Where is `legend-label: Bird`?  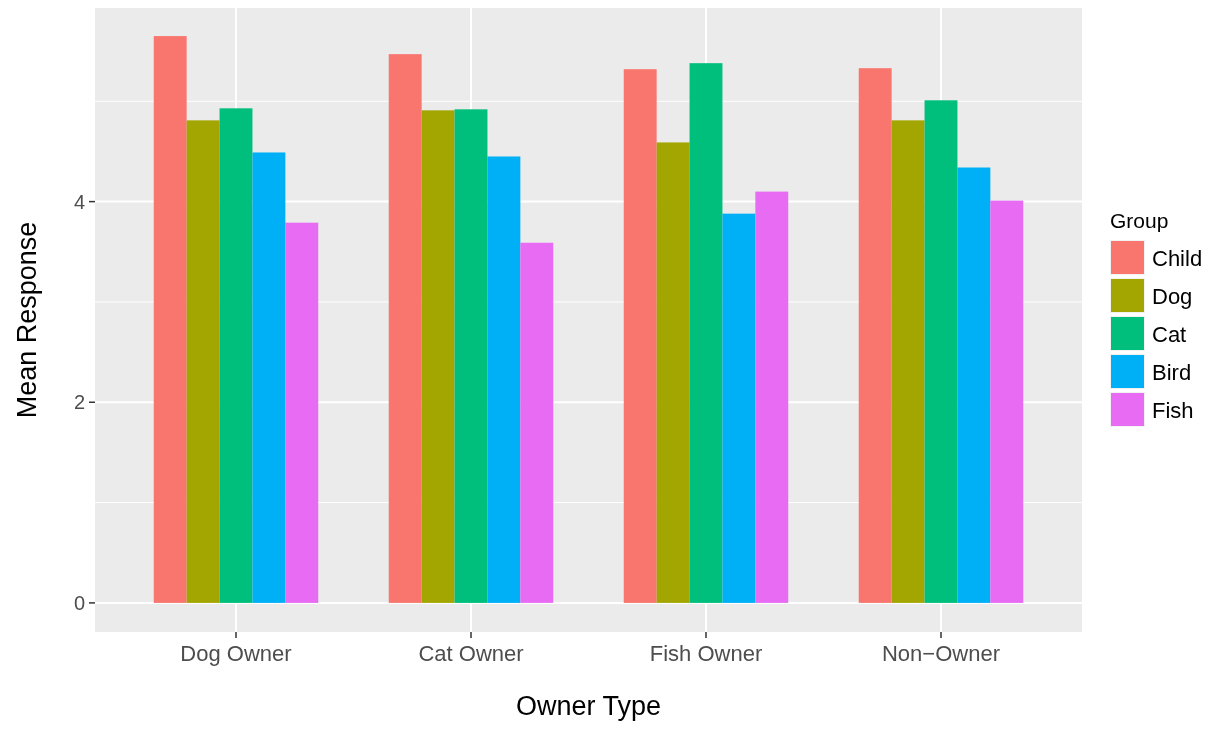
legend-label: Bird is located at coordinates (1172, 372).